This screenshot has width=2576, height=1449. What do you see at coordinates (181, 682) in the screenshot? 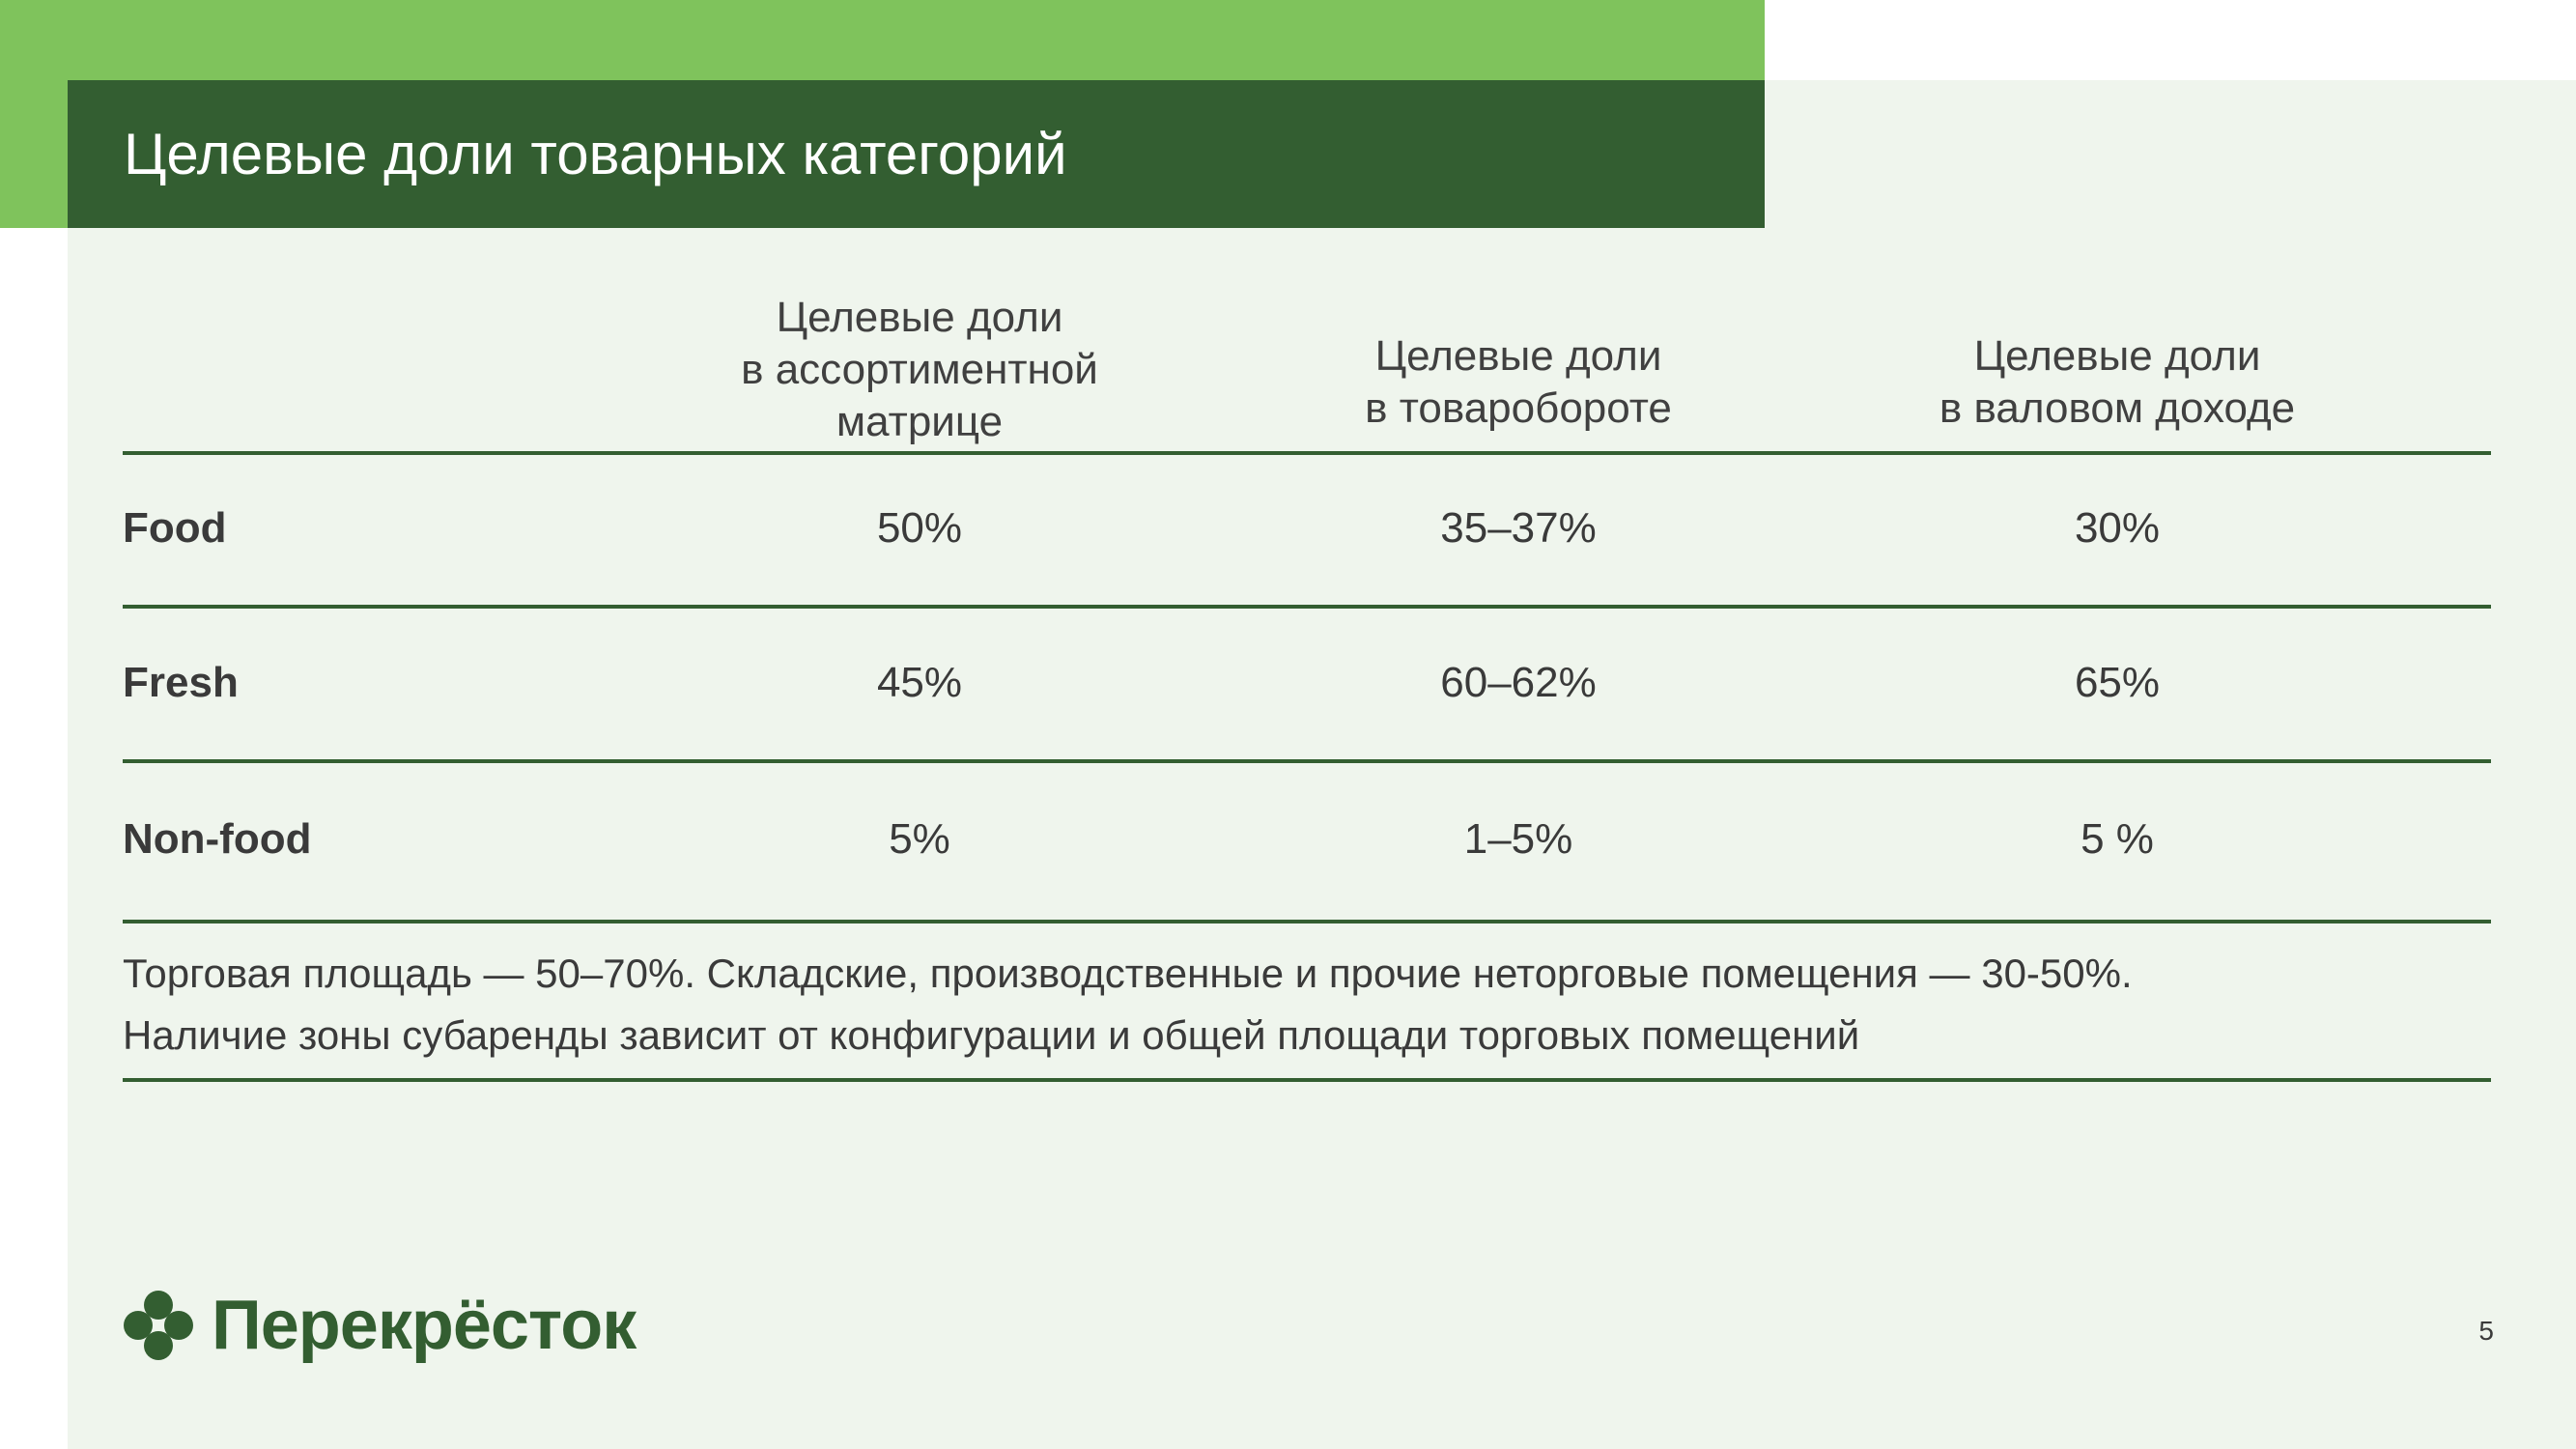
I see `row-label-fresh: Fresh` at bounding box center [181, 682].